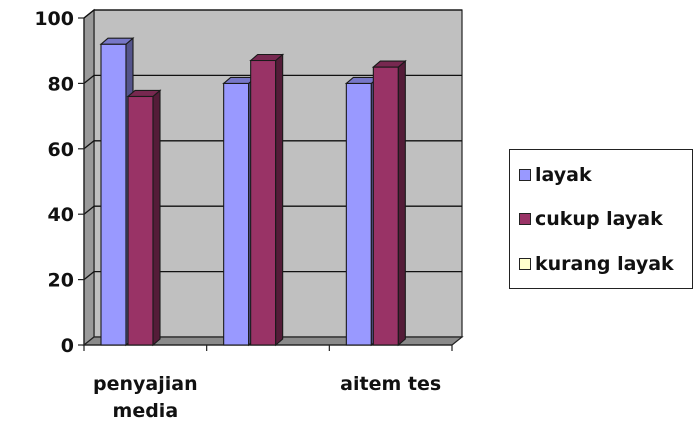 This screenshot has height=429, width=694. I want to click on legend-swatch-layak, so click(525, 175).